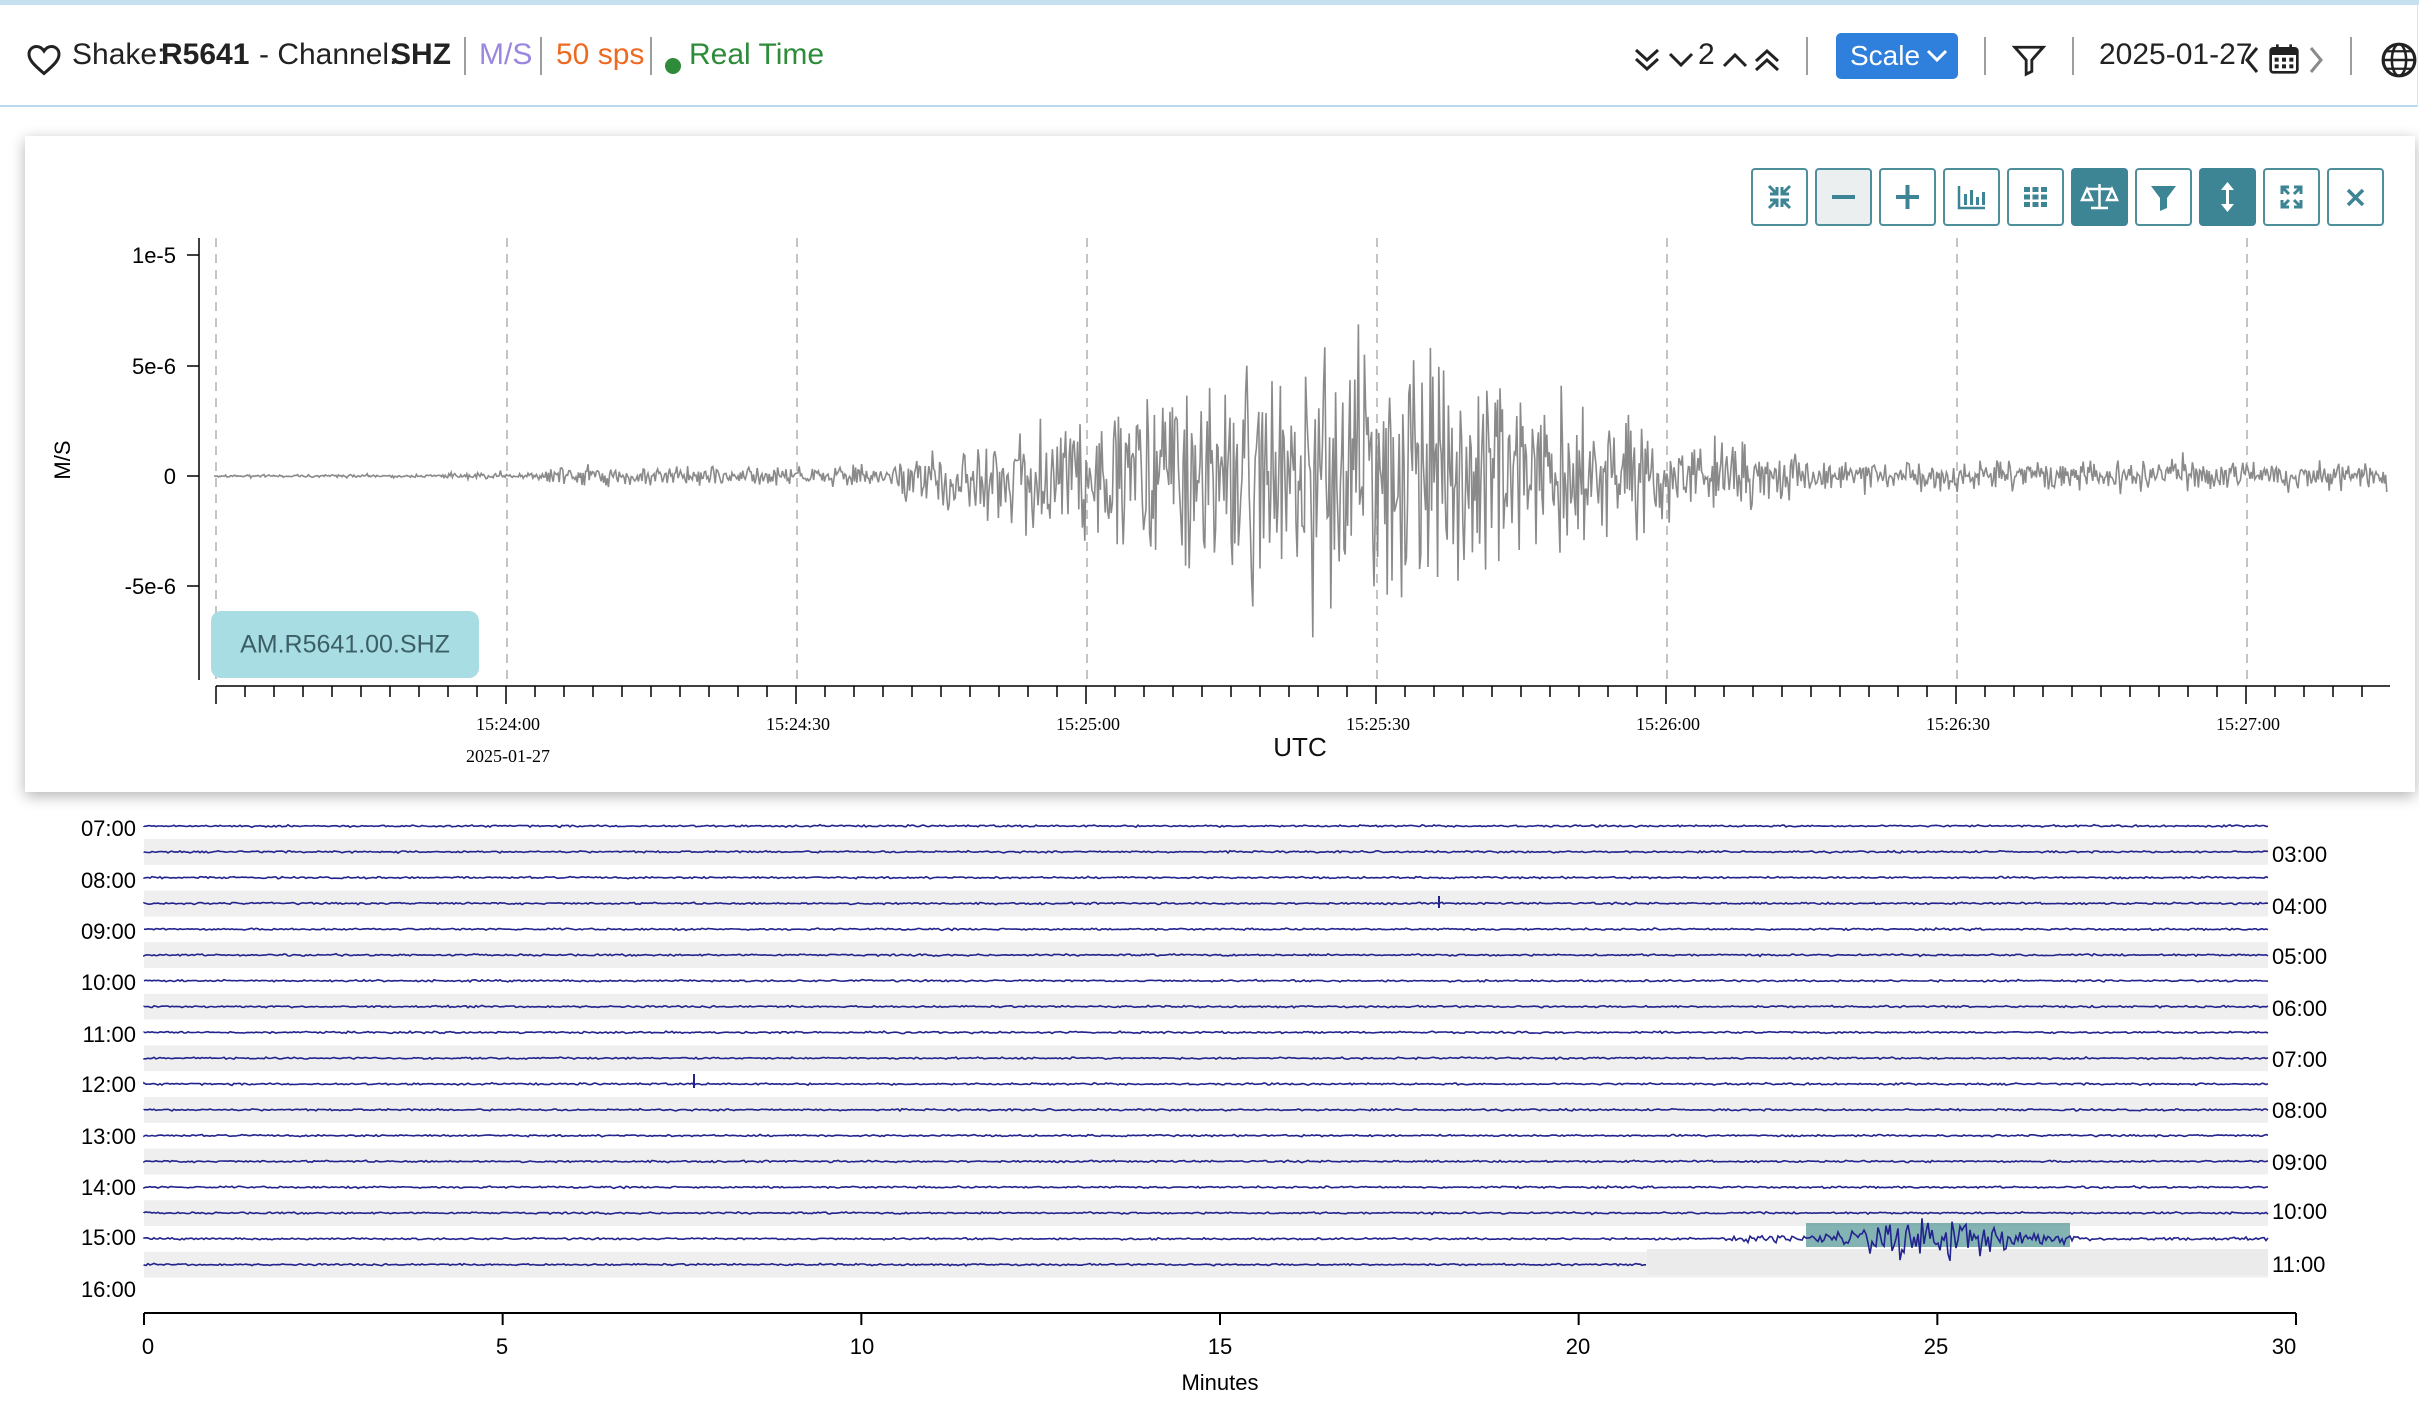  What do you see at coordinates (2284, 59) in the screenshot?
I see `calendar-icon` at bounding box center [2284, 59].